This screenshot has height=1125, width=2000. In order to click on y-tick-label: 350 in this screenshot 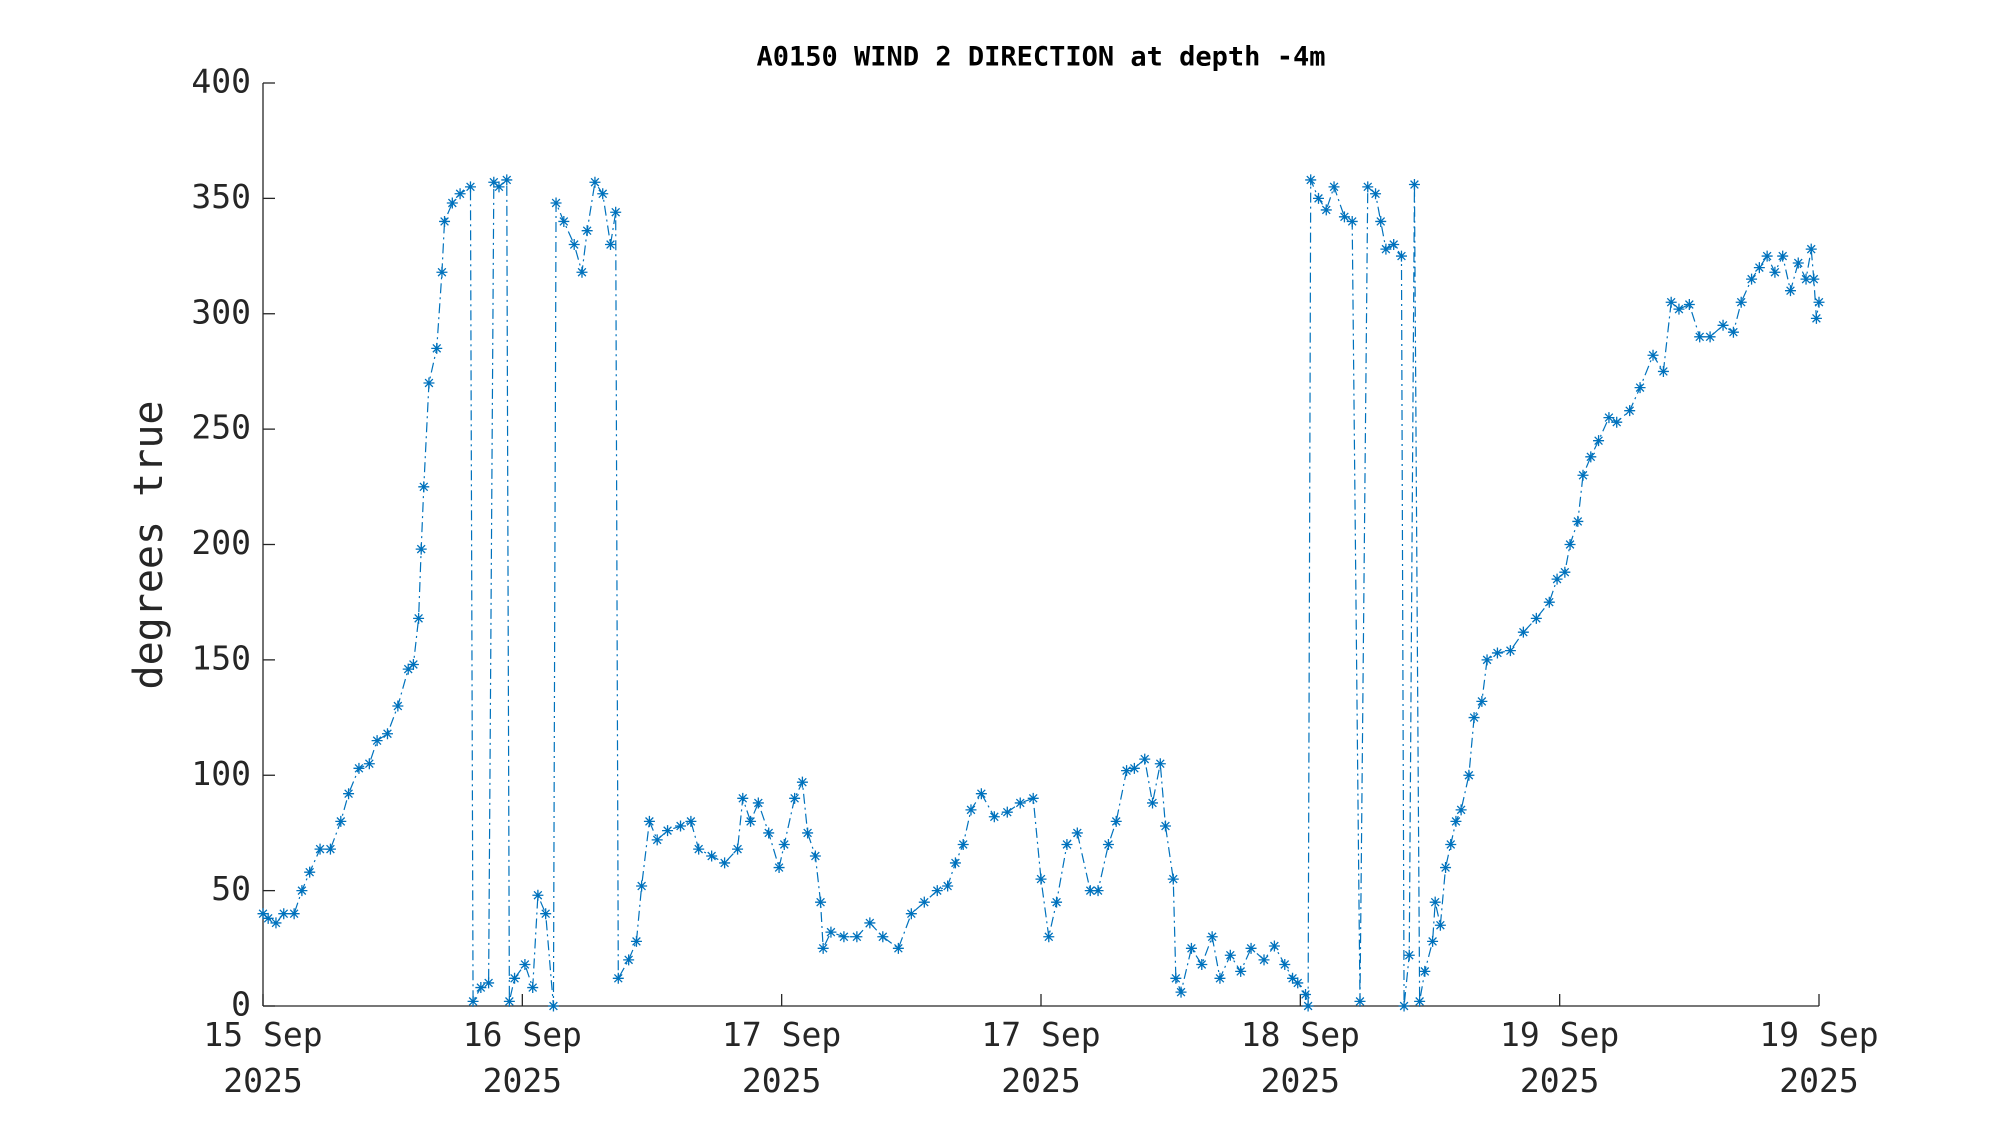, I will do `click(221, 196)`.